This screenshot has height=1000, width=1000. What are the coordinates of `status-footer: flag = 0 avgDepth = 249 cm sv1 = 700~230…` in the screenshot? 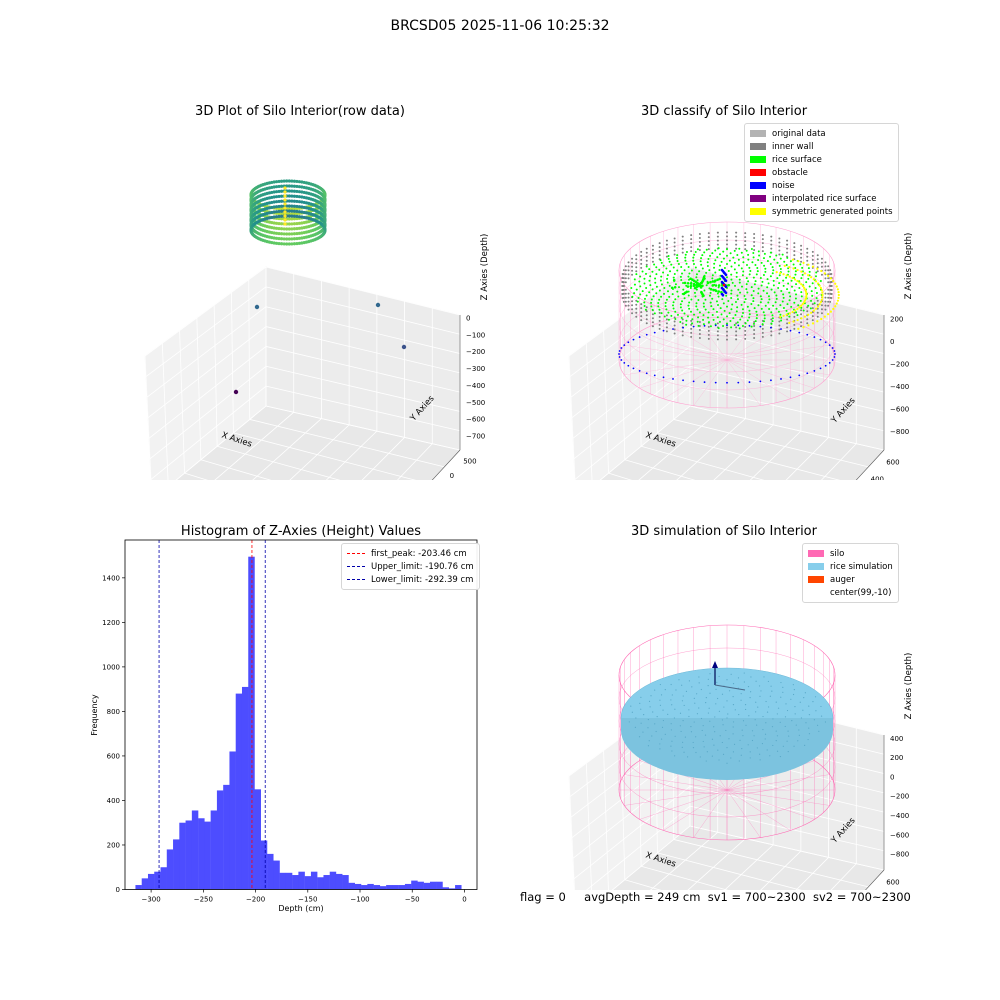 It's located at (715, 897).